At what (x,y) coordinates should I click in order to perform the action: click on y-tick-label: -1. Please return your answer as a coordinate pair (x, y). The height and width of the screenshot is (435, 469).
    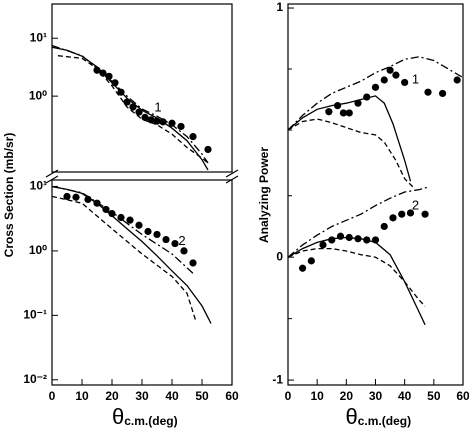
    Looking at the image, I should click on (277, 379).